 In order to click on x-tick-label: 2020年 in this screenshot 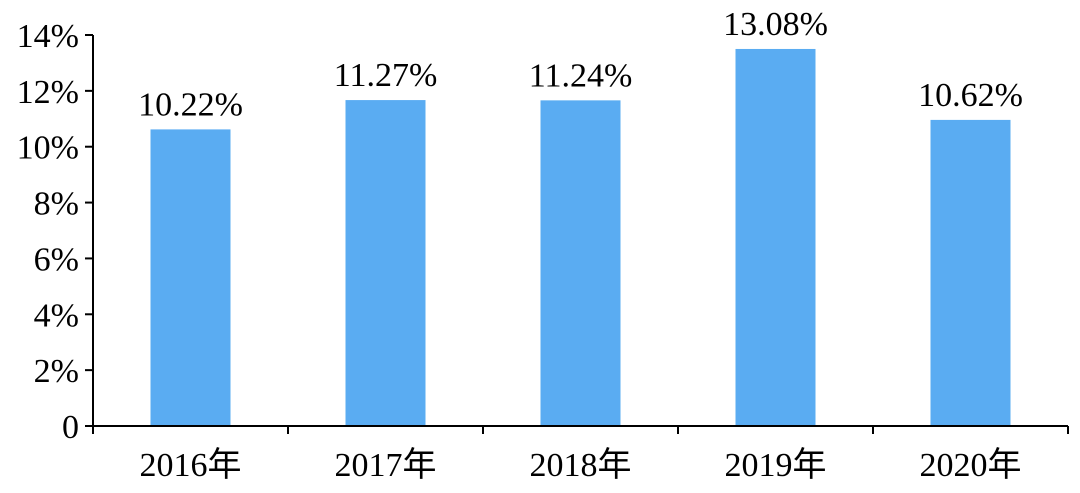, I will do `click(971, 465)`.